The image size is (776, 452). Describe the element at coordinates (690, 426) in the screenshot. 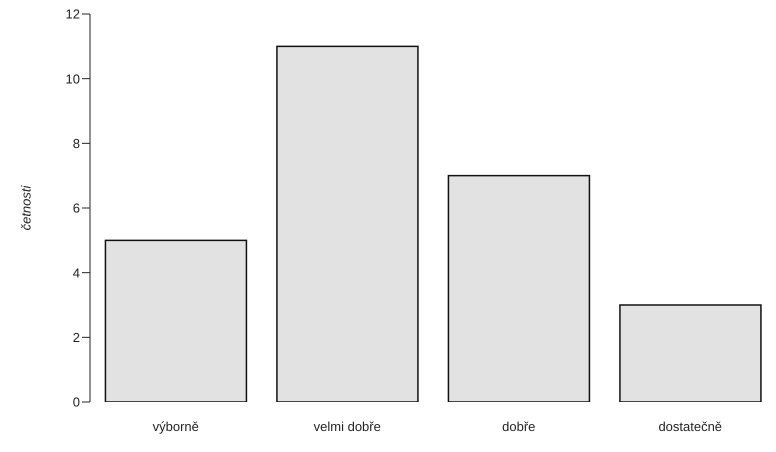

I see `x-tick-label: dostatečně` at that location.